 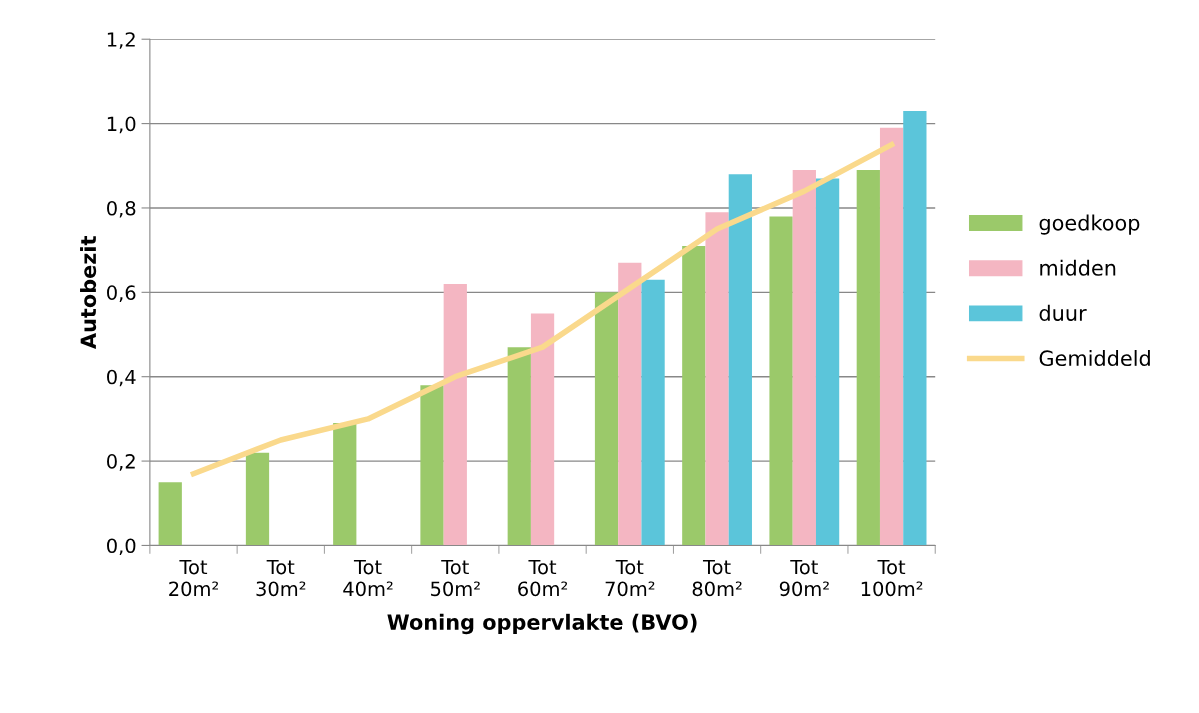 I want to click on legend-label: duur, so click(x=1063, y=312).